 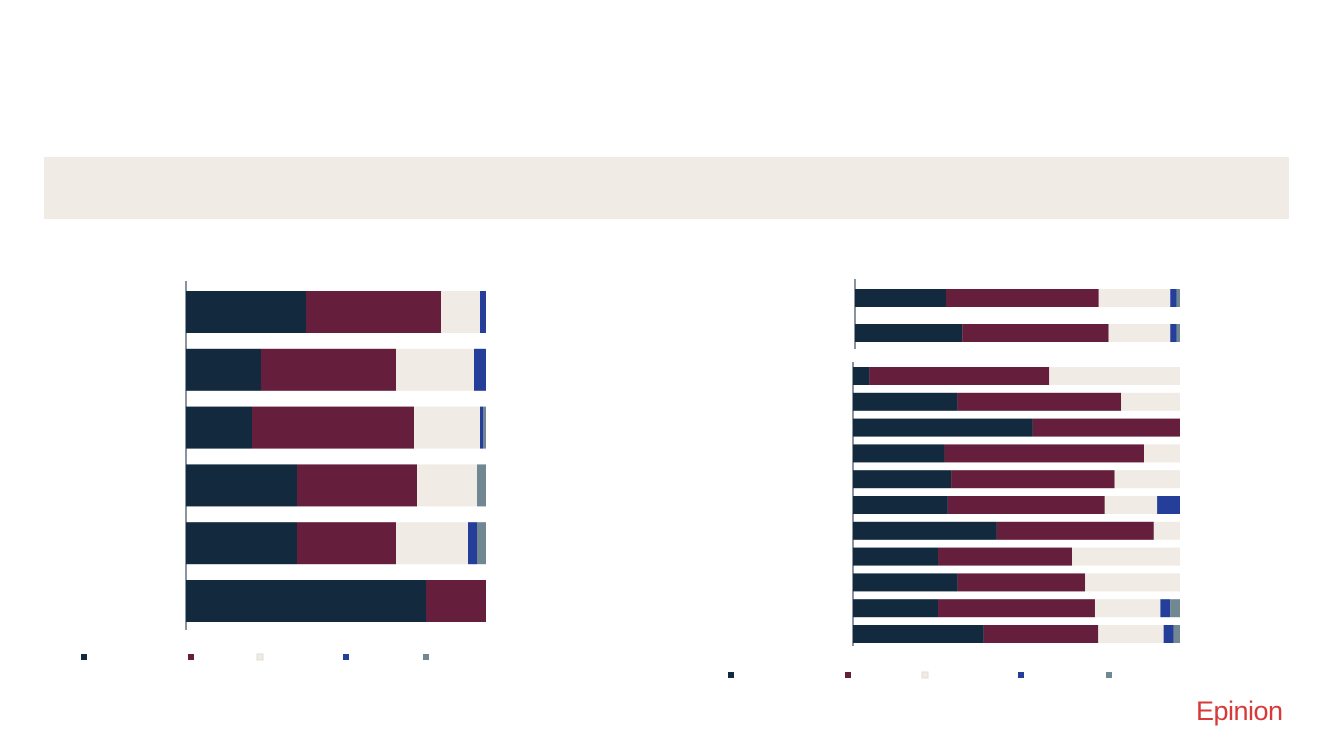 I want to click on banner, so click(x=666, y=188).